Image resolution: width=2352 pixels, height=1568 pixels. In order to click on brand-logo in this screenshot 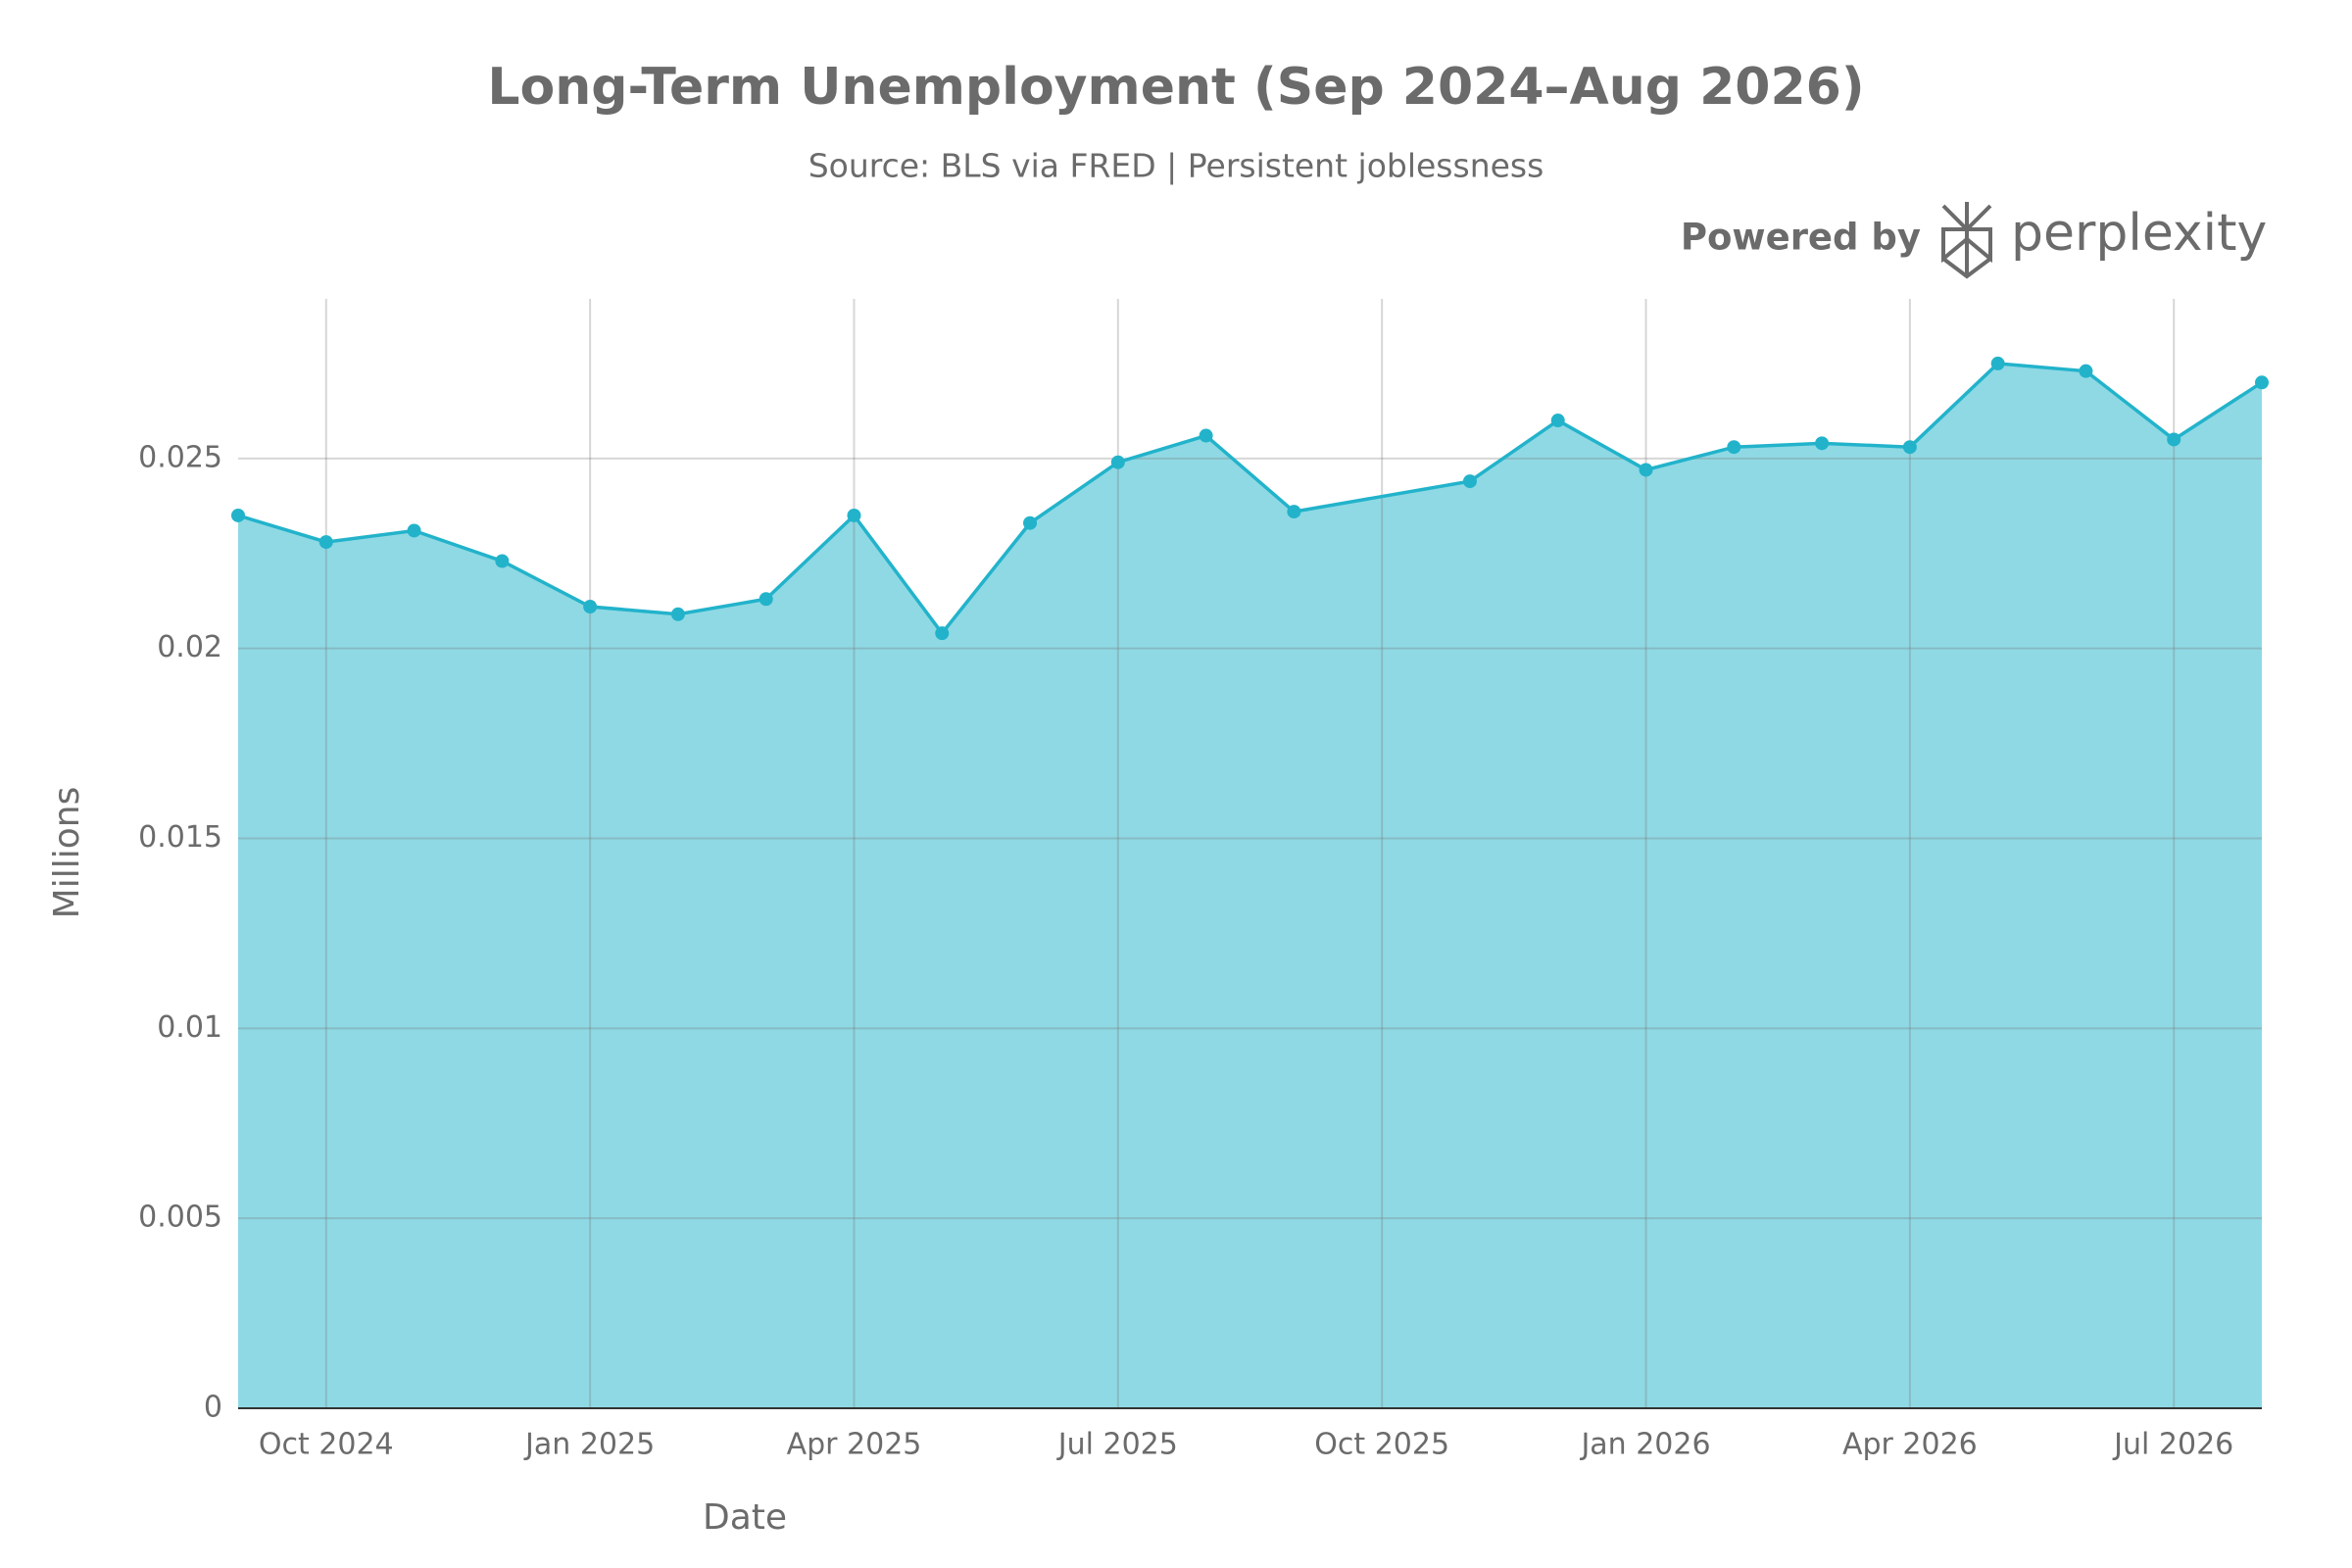, I will do `click(1966, 240)`.